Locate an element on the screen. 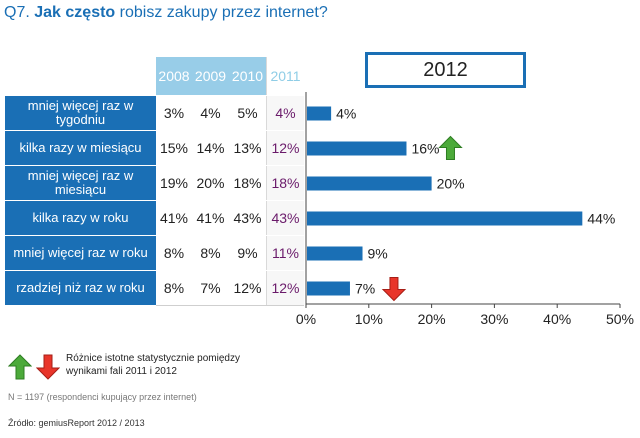  bar-value-label: 4% is located at coordinates (346, 114).